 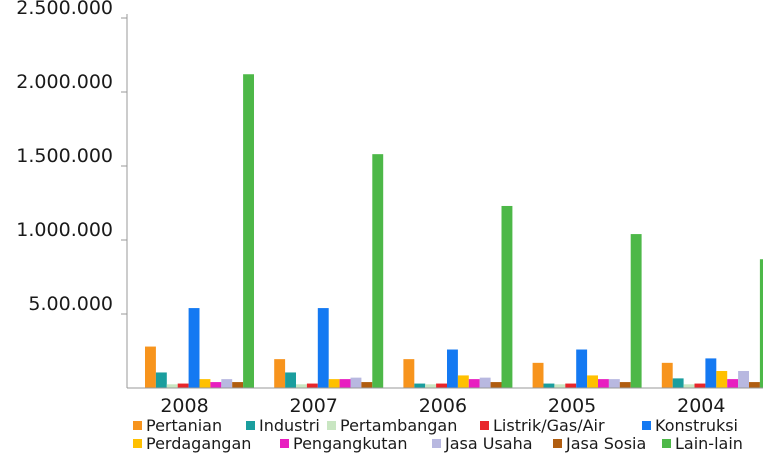 What do you see at coordinates (345, 383) in the screenshot?
I see `bar-pengangkutan-2007` at bounding box center [345, 383].